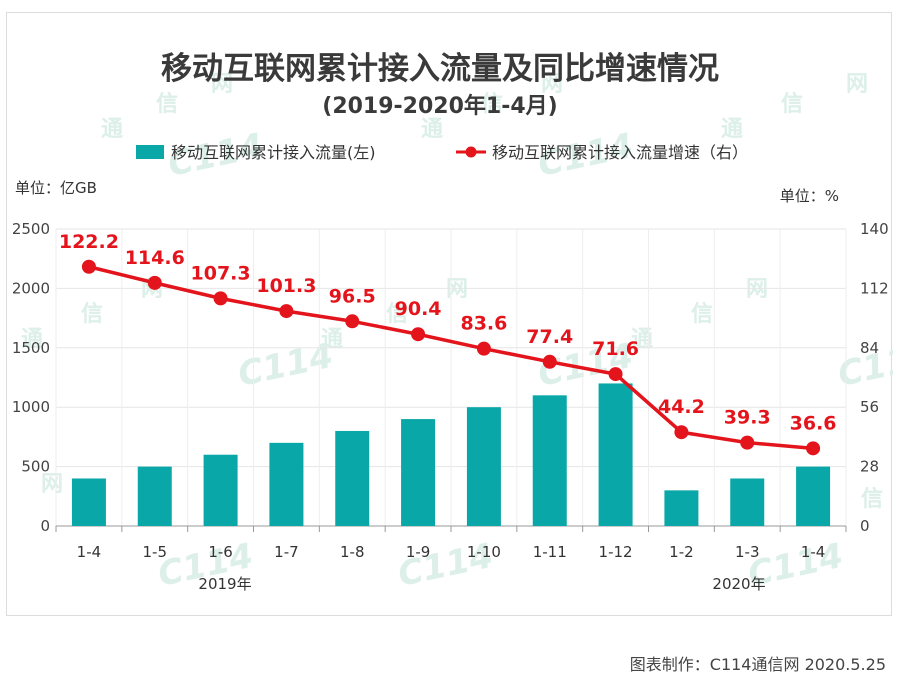 The height and width of the screenshot is (694, 900). Describe the element at coordinates (549, 337) in the screenshot. I see `growth-data-label: 77.4` at that location.